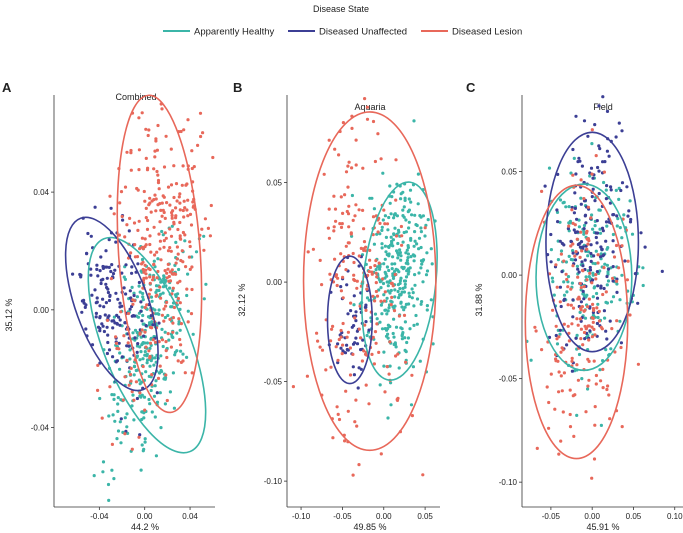  What do you see at coordinates (603, 107) in the screenshot?
I see `panel-title: Field` at bounding box center [603, 107].